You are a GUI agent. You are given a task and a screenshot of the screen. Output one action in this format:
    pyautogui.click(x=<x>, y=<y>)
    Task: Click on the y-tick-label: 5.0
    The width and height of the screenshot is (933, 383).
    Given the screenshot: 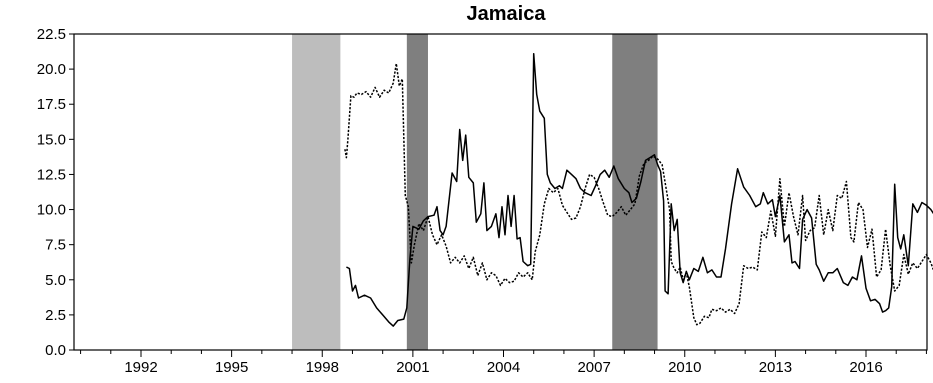 What is the action you would take?
    pyautogui.click(x=55, y=280)
    